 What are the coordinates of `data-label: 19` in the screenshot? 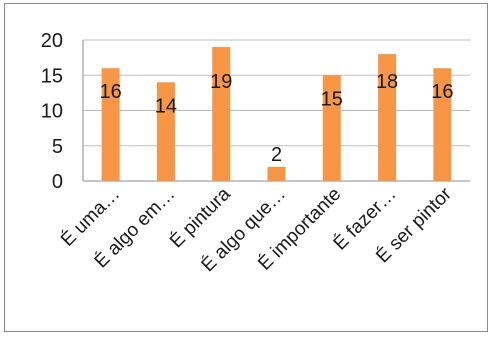 It's located at (221, 82).